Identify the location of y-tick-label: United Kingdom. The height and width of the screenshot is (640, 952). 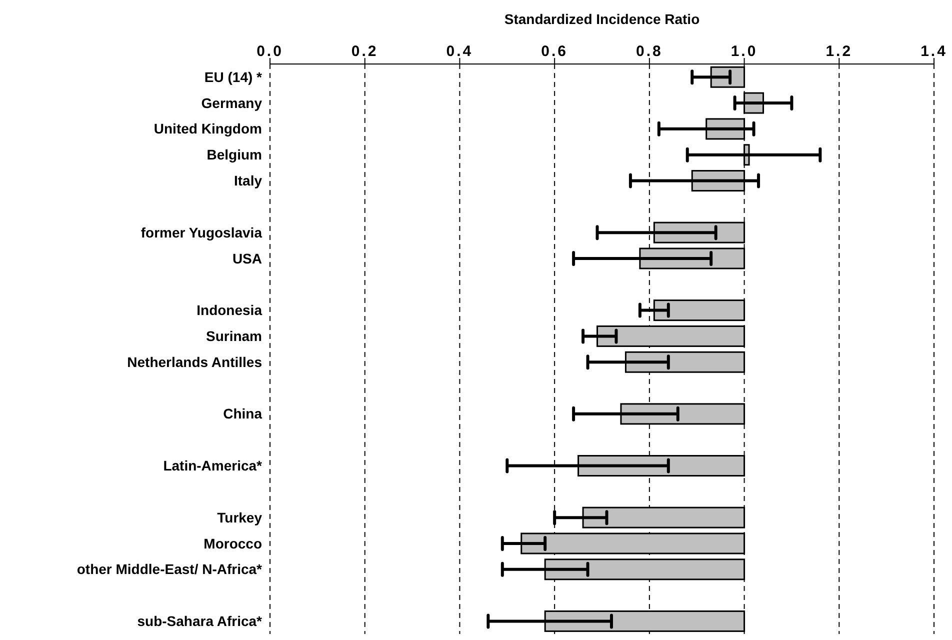
(208, 128).